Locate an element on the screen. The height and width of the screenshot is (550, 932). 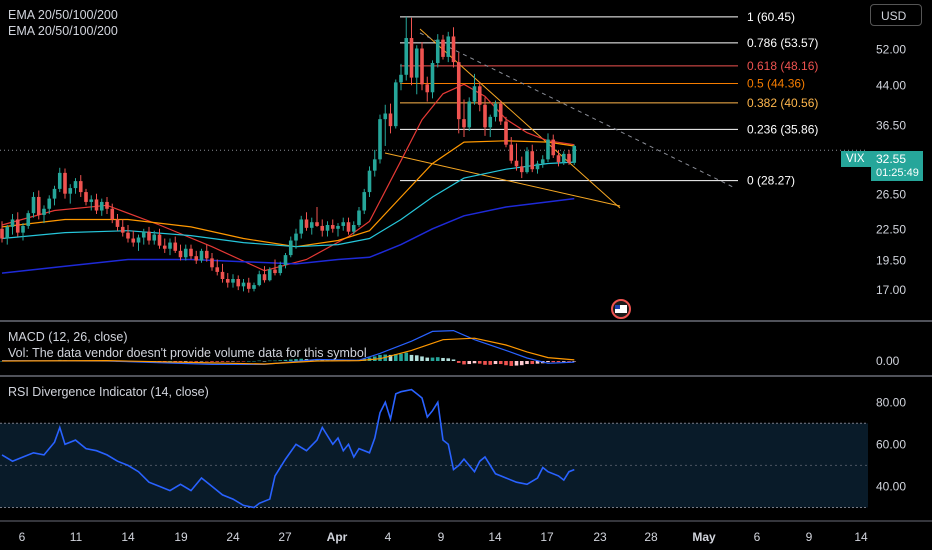
y-tick-label: 17.00 is located at coordinates (891, 290).